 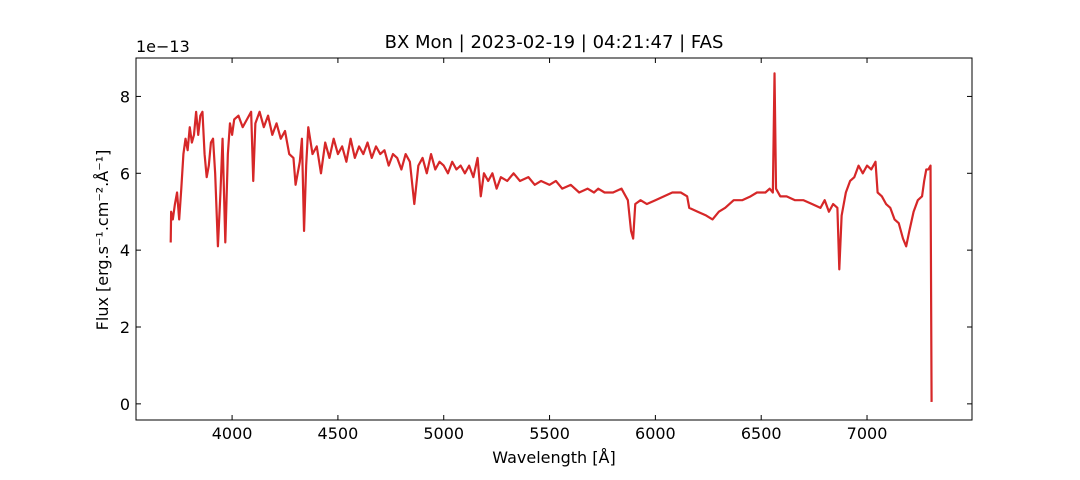 I want to click on x-axis-label: Wavelength [Å], so click(x=553, y=457).